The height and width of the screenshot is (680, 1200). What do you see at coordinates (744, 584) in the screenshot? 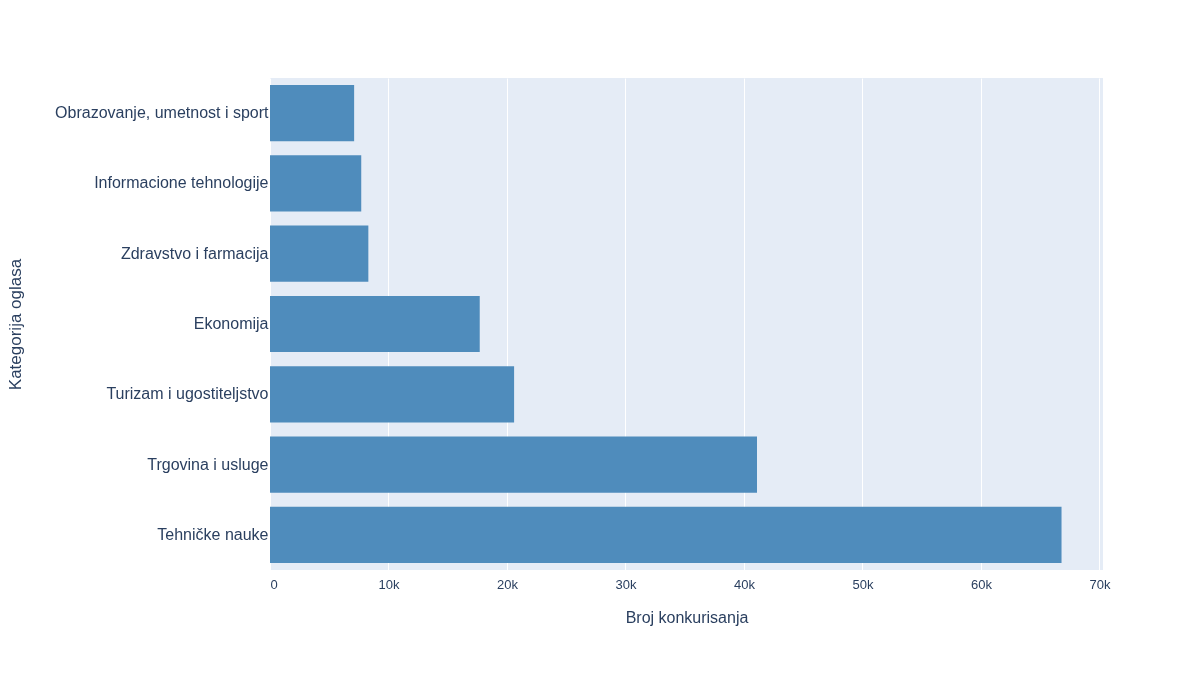
I see `x-tick-label: 40k` at bounding box center [744, 584].